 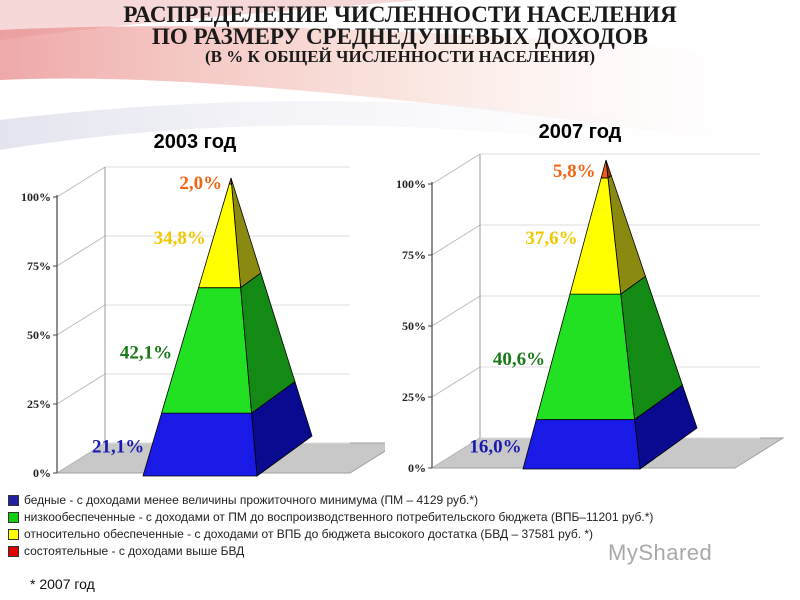 I want to click on data-label-middle: 37,6%, so click(x=551, y=238).